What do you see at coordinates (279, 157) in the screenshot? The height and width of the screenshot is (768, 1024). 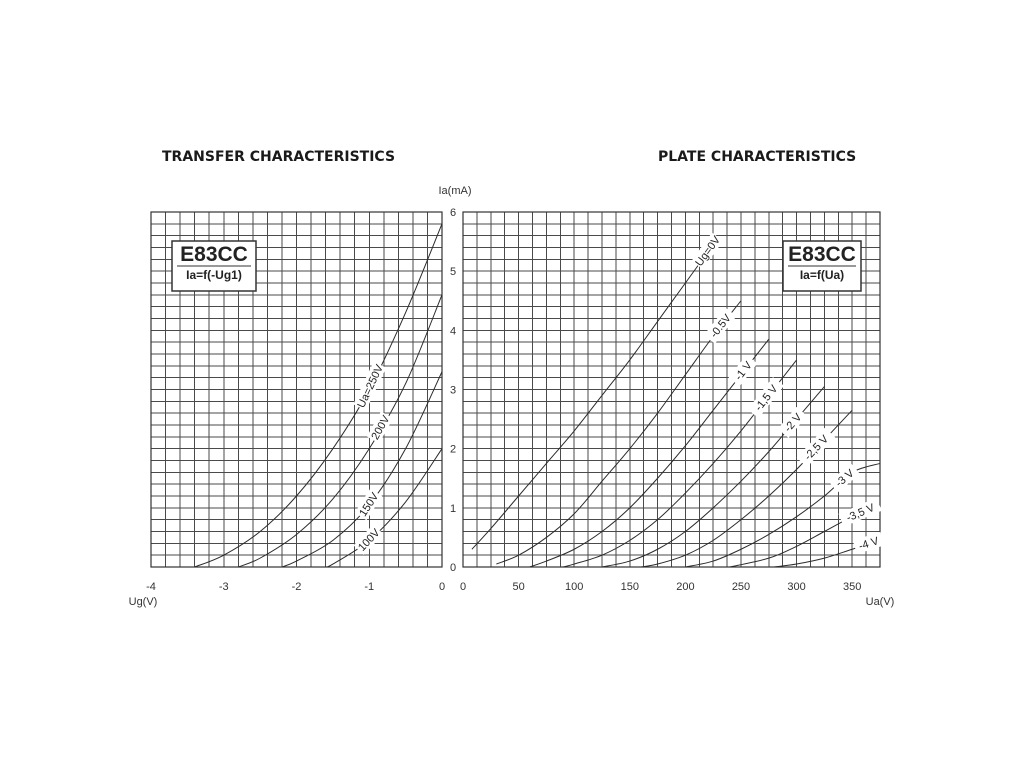 I see `transfer-chart-title: TRANSFER CHARACTERISTICS` at bounding box center [279, 157].